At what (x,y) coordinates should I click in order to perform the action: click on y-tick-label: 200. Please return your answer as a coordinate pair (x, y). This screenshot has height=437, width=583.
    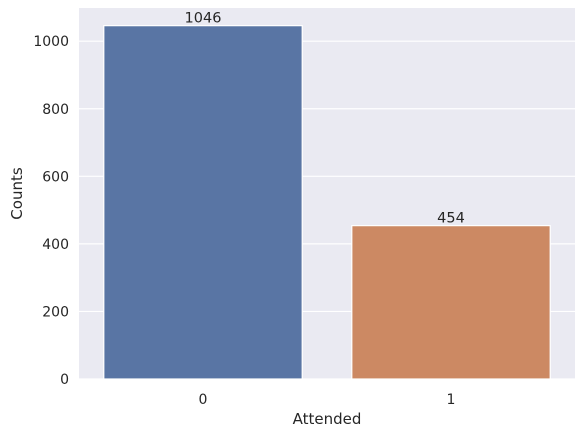
    Looking at the image, I should click on (55, 312).